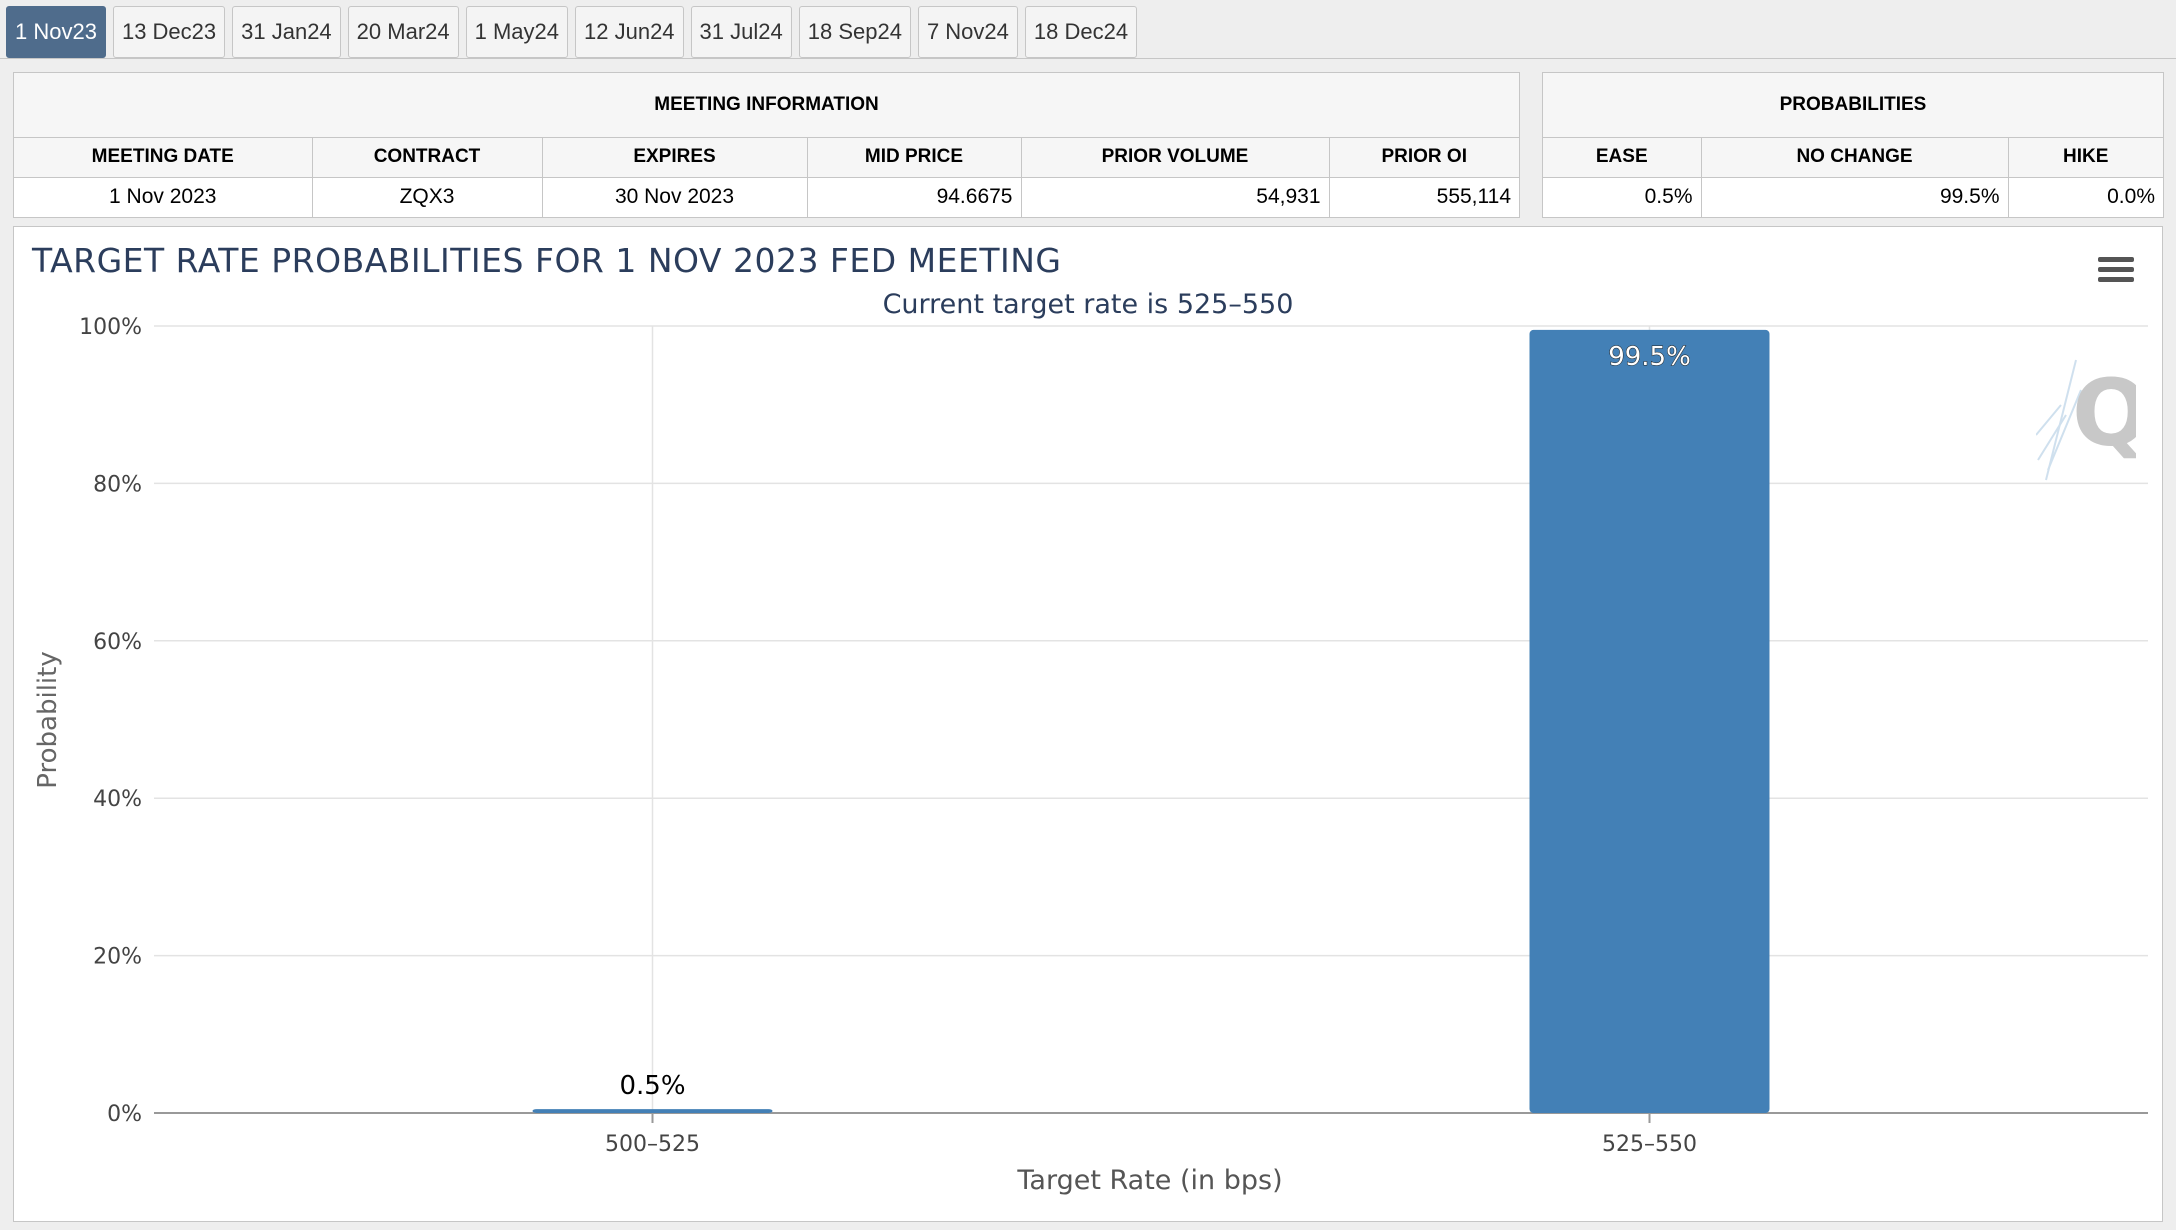 The height and width of the screenshot is (1230, 2176). What do you see at coordinates (1622, 197) in the screenshot?
I see `ease-value: 0.5%` at bounding box center [1622, 197].